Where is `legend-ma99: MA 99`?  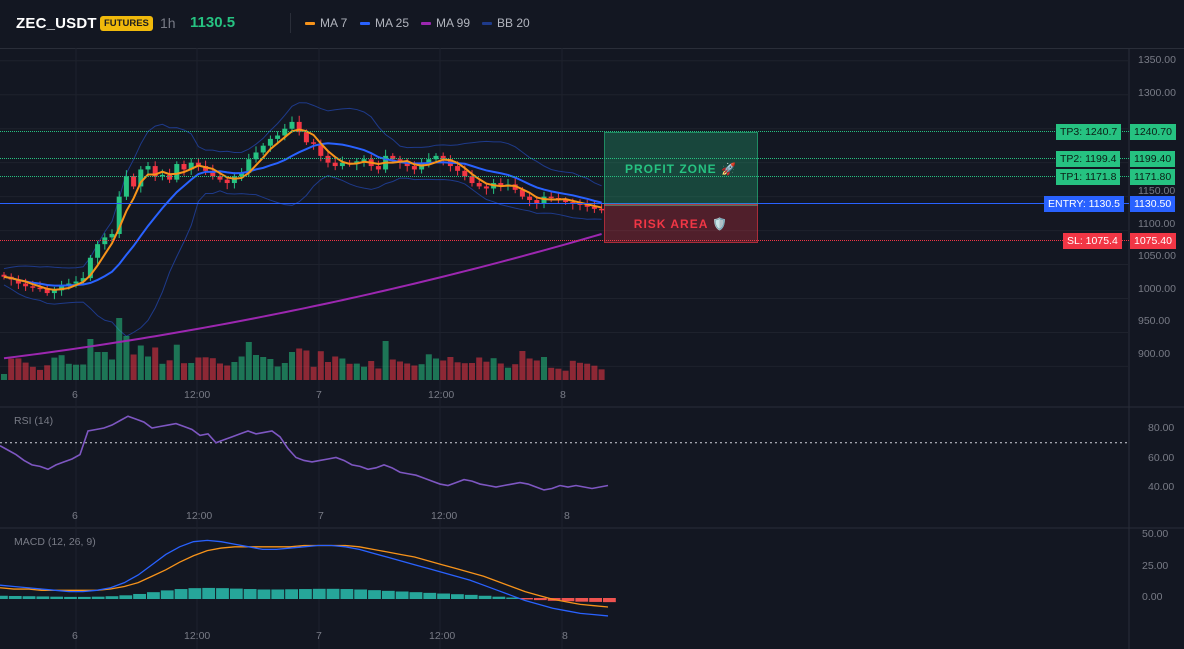
legend-ma99: MA 99 is located at coordinates (445, 23).